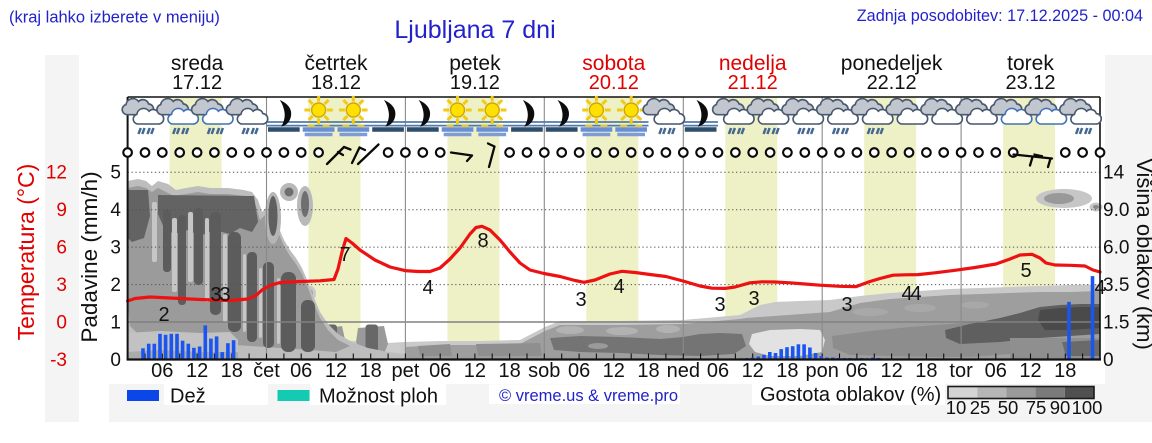 The image size is (1152, 443). What do you see at coordinates (336, 83) in the screenshot?
I see `svg-text: 18.12` at bounding box center [336, 83].